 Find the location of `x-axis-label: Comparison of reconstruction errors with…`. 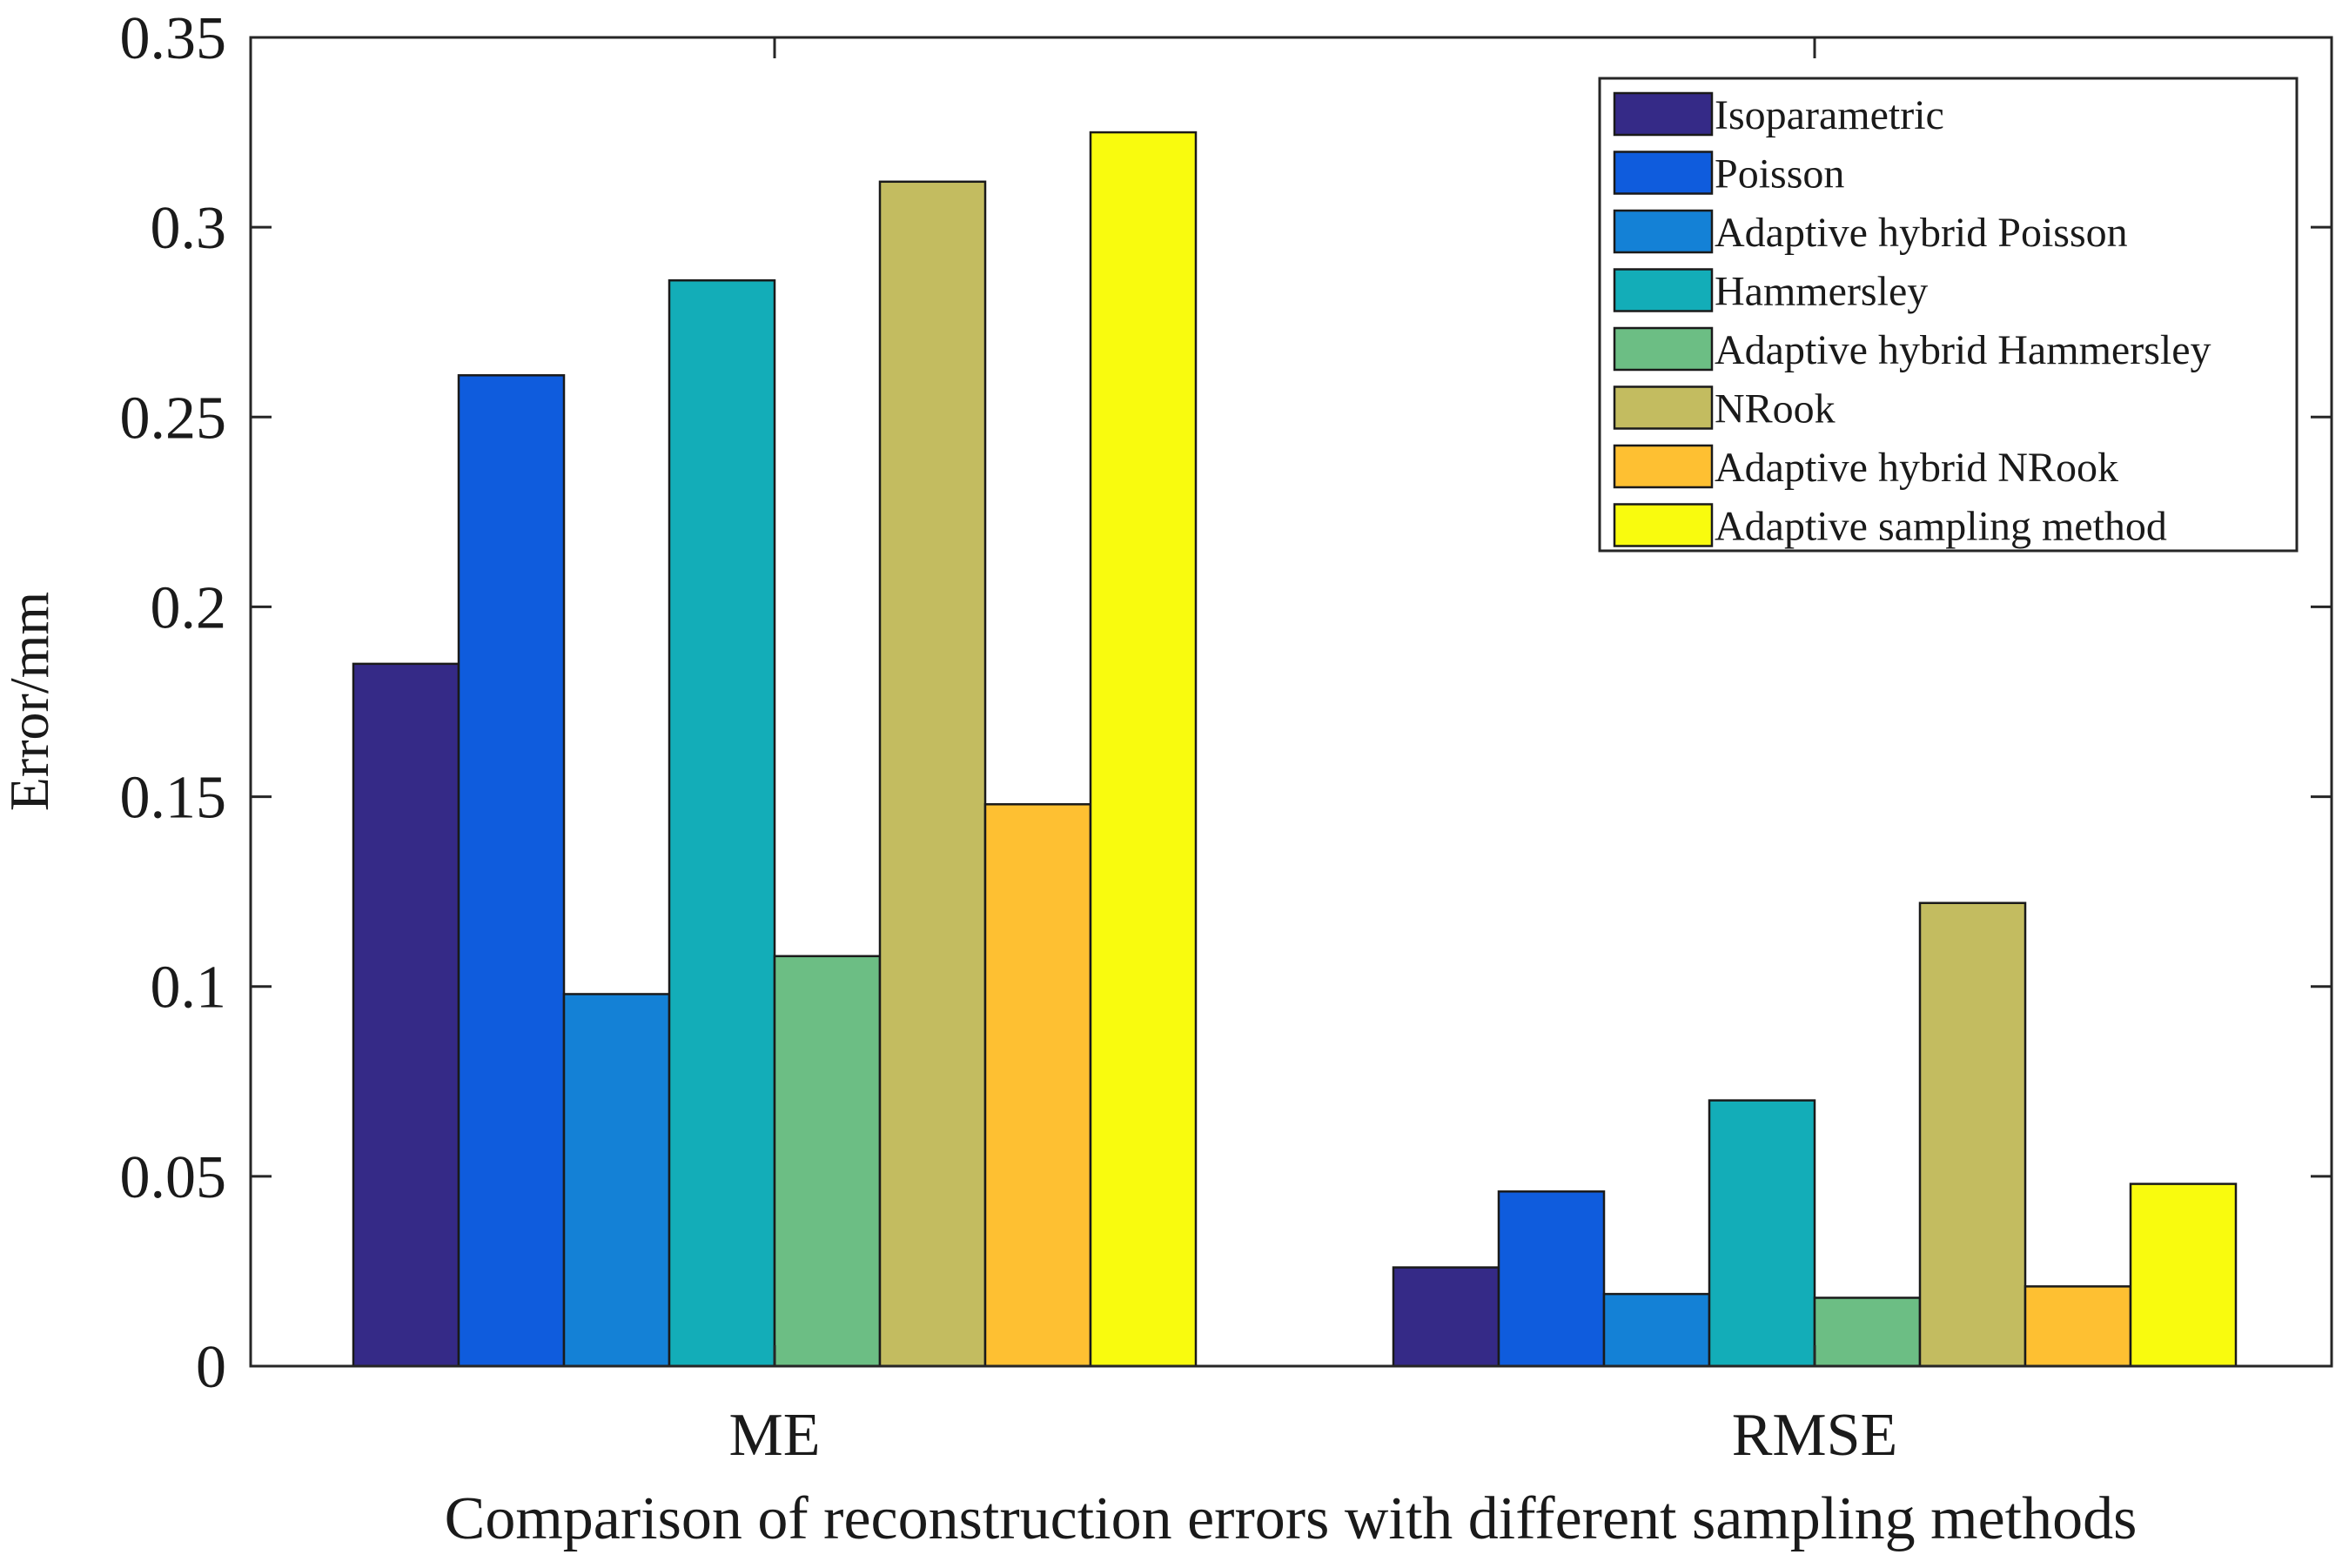

x-axis-label: Comparison of reconstruction errors with… is located at coordinates (1291, 1518).